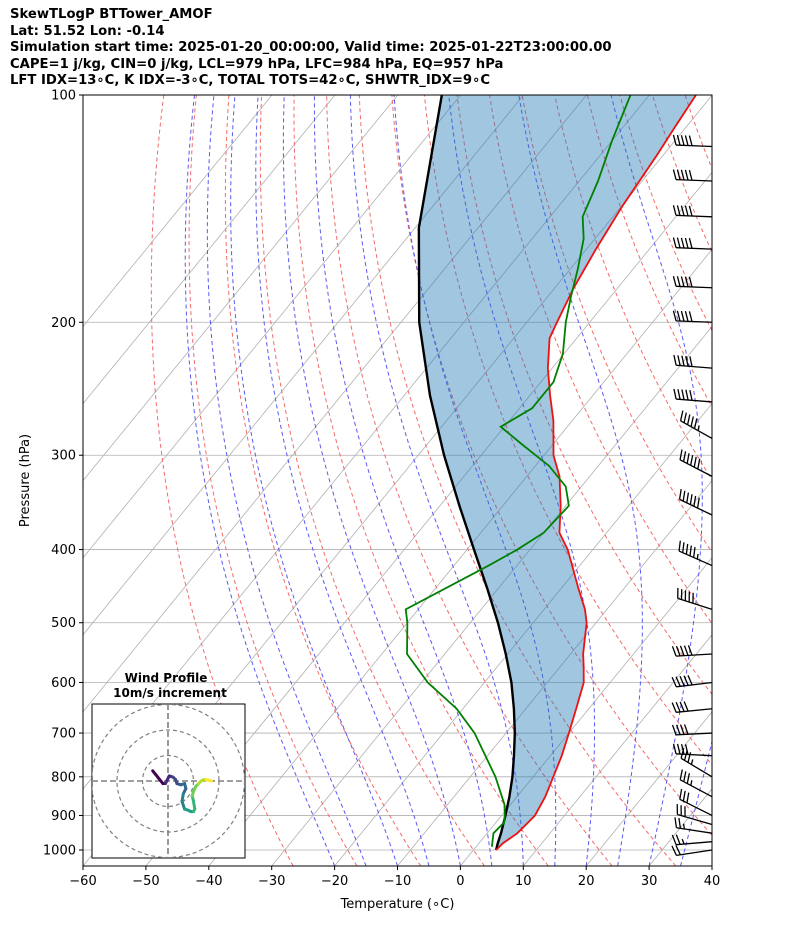  What do you see at coordinates (397, 881) in the screenshot?
I see `x-tick-label: −10` at bounding box center [397, 881].